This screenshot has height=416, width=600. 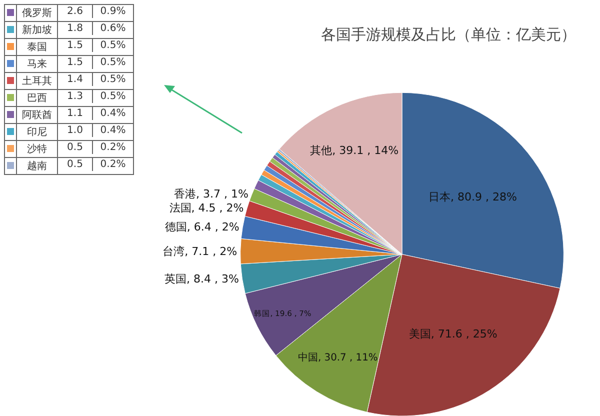 I want to click on legend-label: 阿联酋, so click(x=37, y=115).